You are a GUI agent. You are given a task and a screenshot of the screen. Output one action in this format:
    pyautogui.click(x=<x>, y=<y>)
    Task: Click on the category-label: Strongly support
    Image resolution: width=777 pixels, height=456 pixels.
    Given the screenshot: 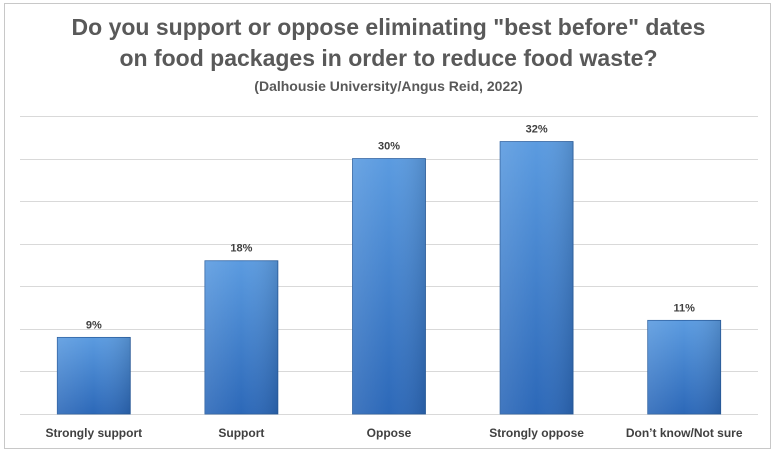 What is the action you would take?
    pyautogui.click(x=93, y=433)
    